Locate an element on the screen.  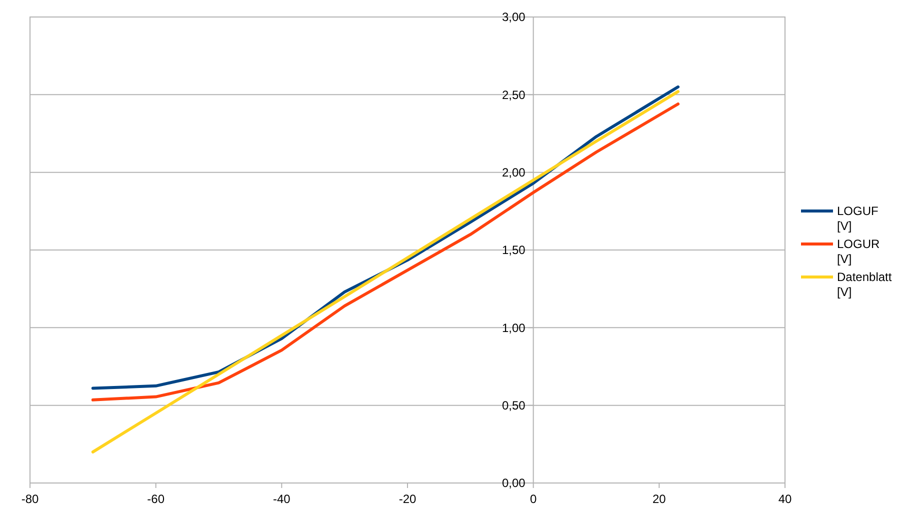
x-tick-label: -40 is located at coordinates (281, 499).